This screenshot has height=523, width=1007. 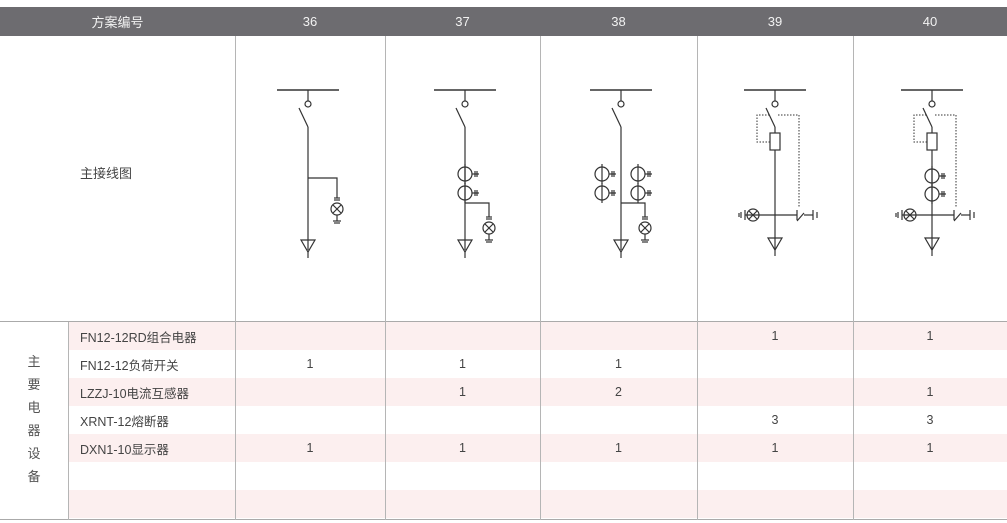 I want to click on equipment-name: FN12-12RD组合电器, so click(x=138, y=337).